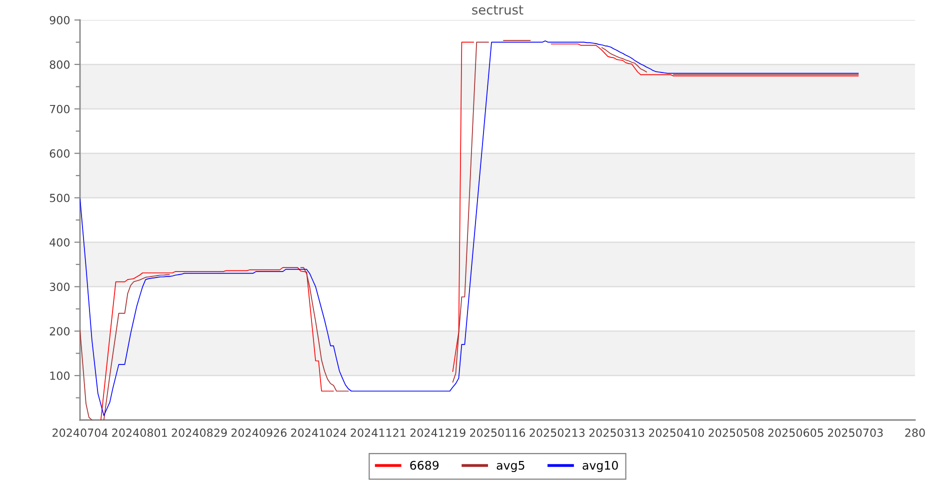 Image resolution: width=935 pixels, height=500 pixels. I want to click on y-tick-label: 100, so click(60, 376).